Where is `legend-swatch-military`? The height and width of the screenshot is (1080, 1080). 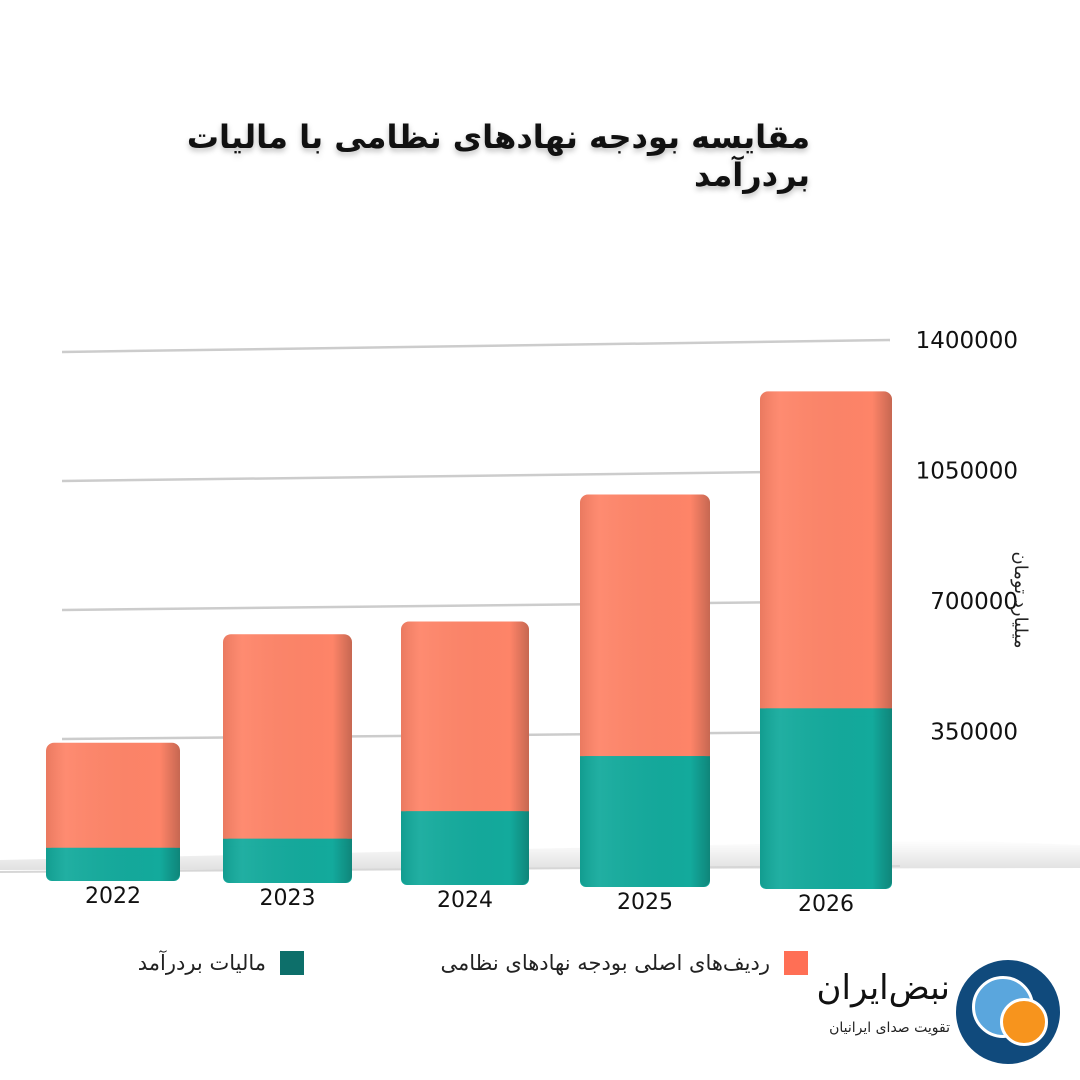 legend-swatch-military is located at coordinates (796, 963).